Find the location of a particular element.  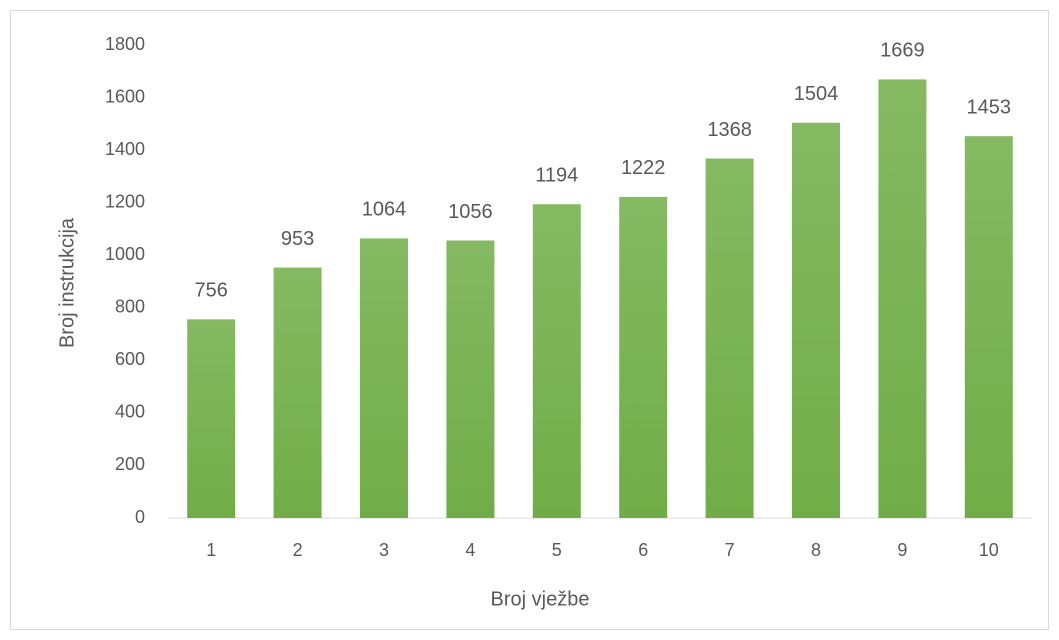

x-tick-label: 9 is located at coordinates (902, 550).